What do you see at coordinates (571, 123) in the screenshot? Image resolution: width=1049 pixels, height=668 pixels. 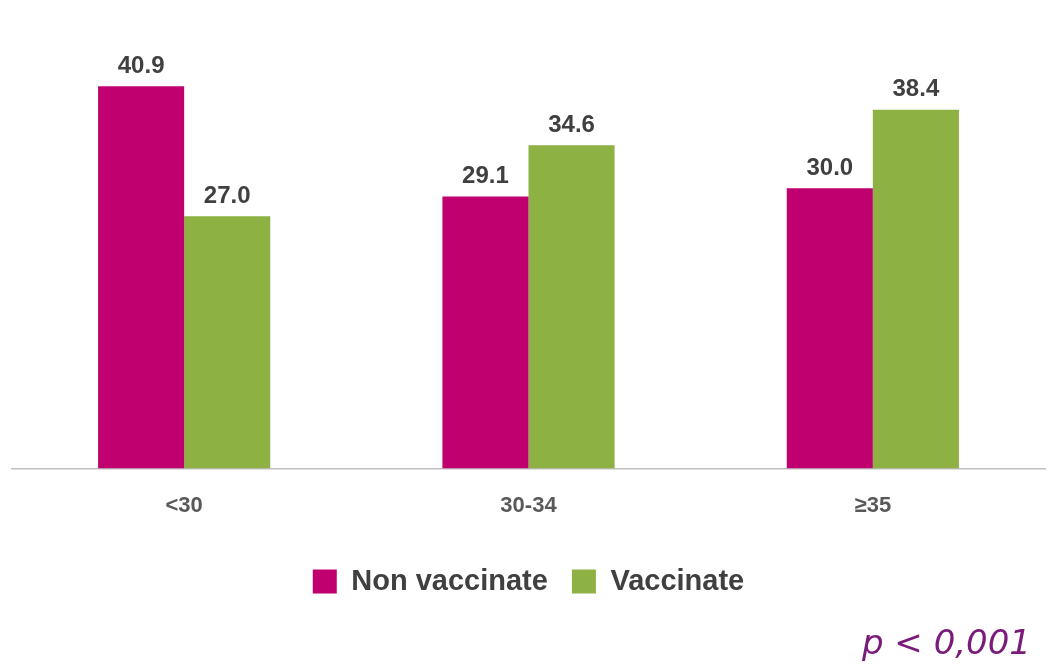 I see `data-label: 34.6` at bounding box center [571, 123].